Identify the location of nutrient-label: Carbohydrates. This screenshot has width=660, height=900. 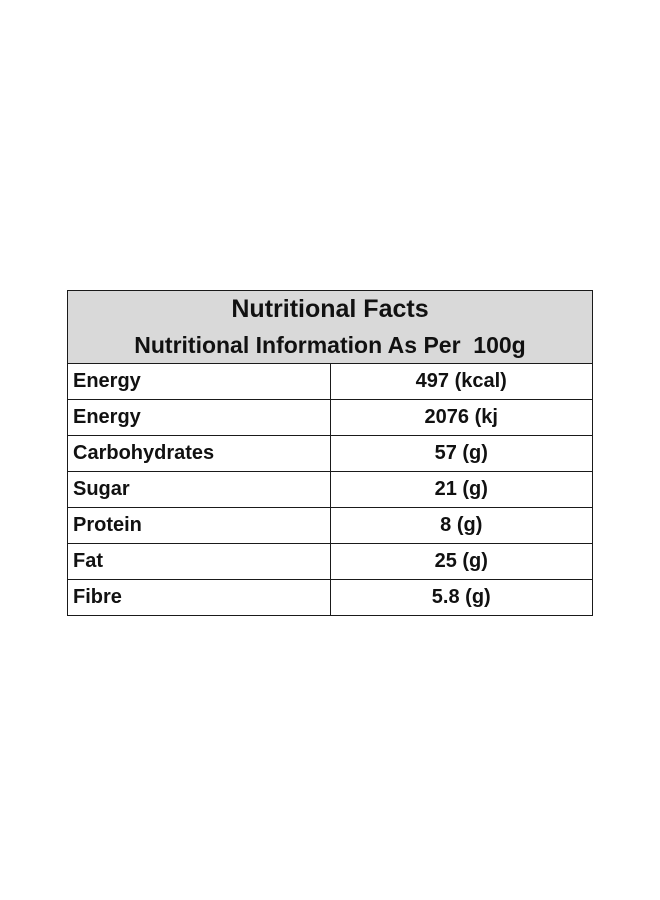
(199, 453).